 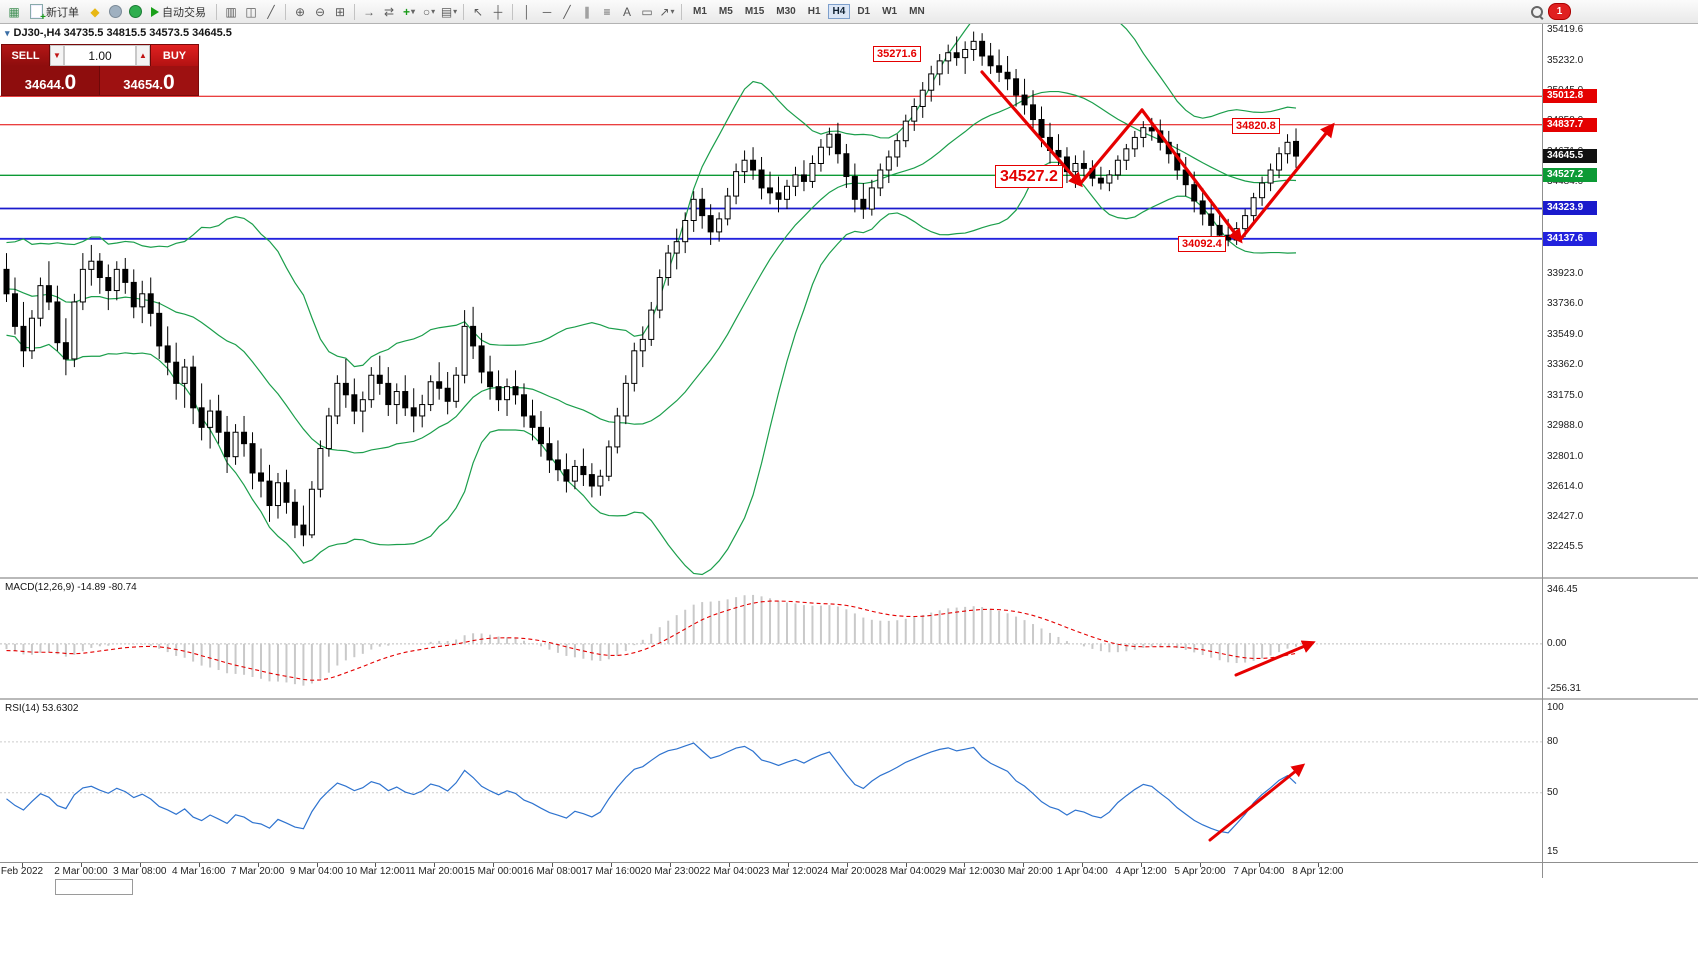 What do you see at coordinates (890, 11) in the screenshot?
I see `tf-button-w1: W1` at bounding box center [890, 11].